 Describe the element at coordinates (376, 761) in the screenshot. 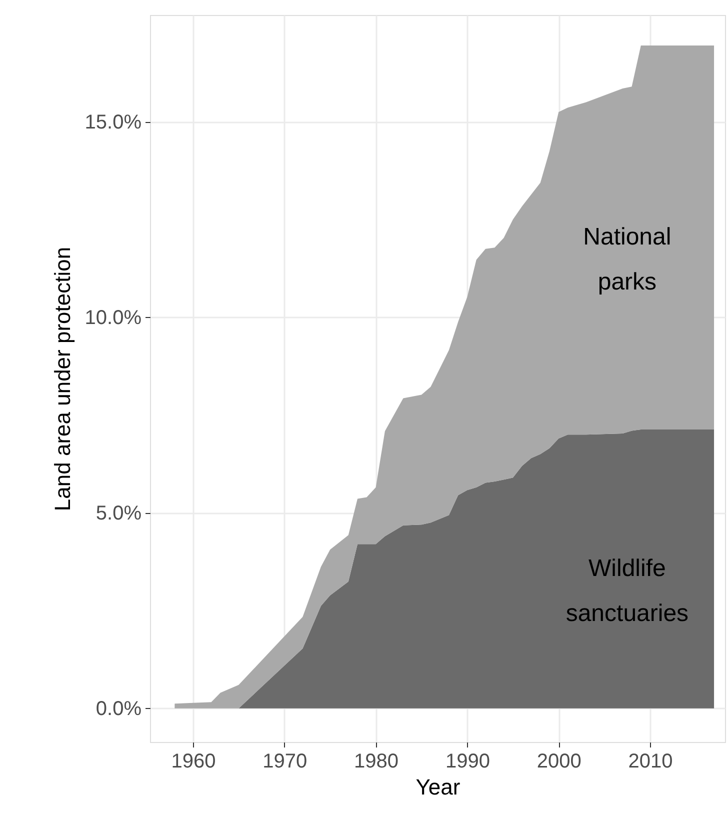

I see `x-tick-label: 1980` at that location.